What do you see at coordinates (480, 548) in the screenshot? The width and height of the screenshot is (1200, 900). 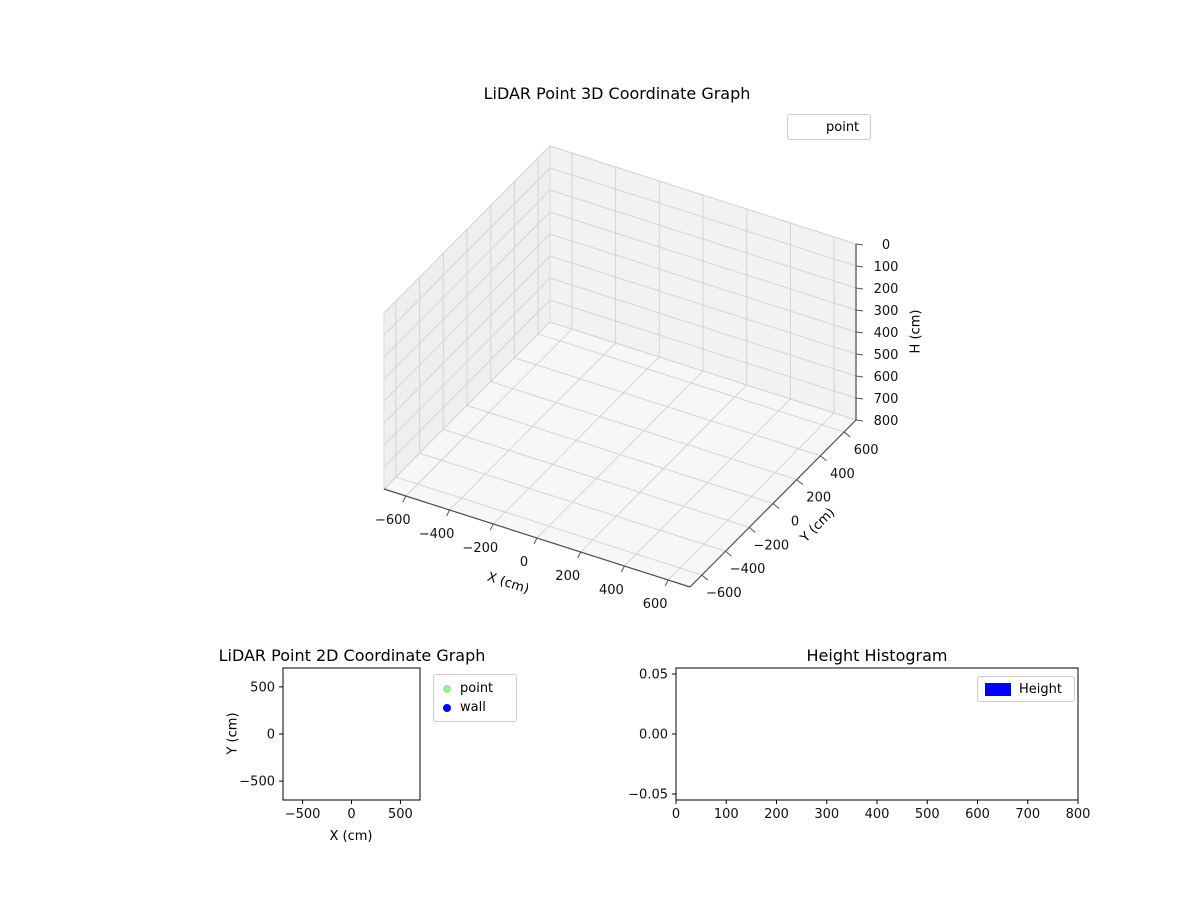 I see `x-tick-label: −200` at bounding box center [480, 548].